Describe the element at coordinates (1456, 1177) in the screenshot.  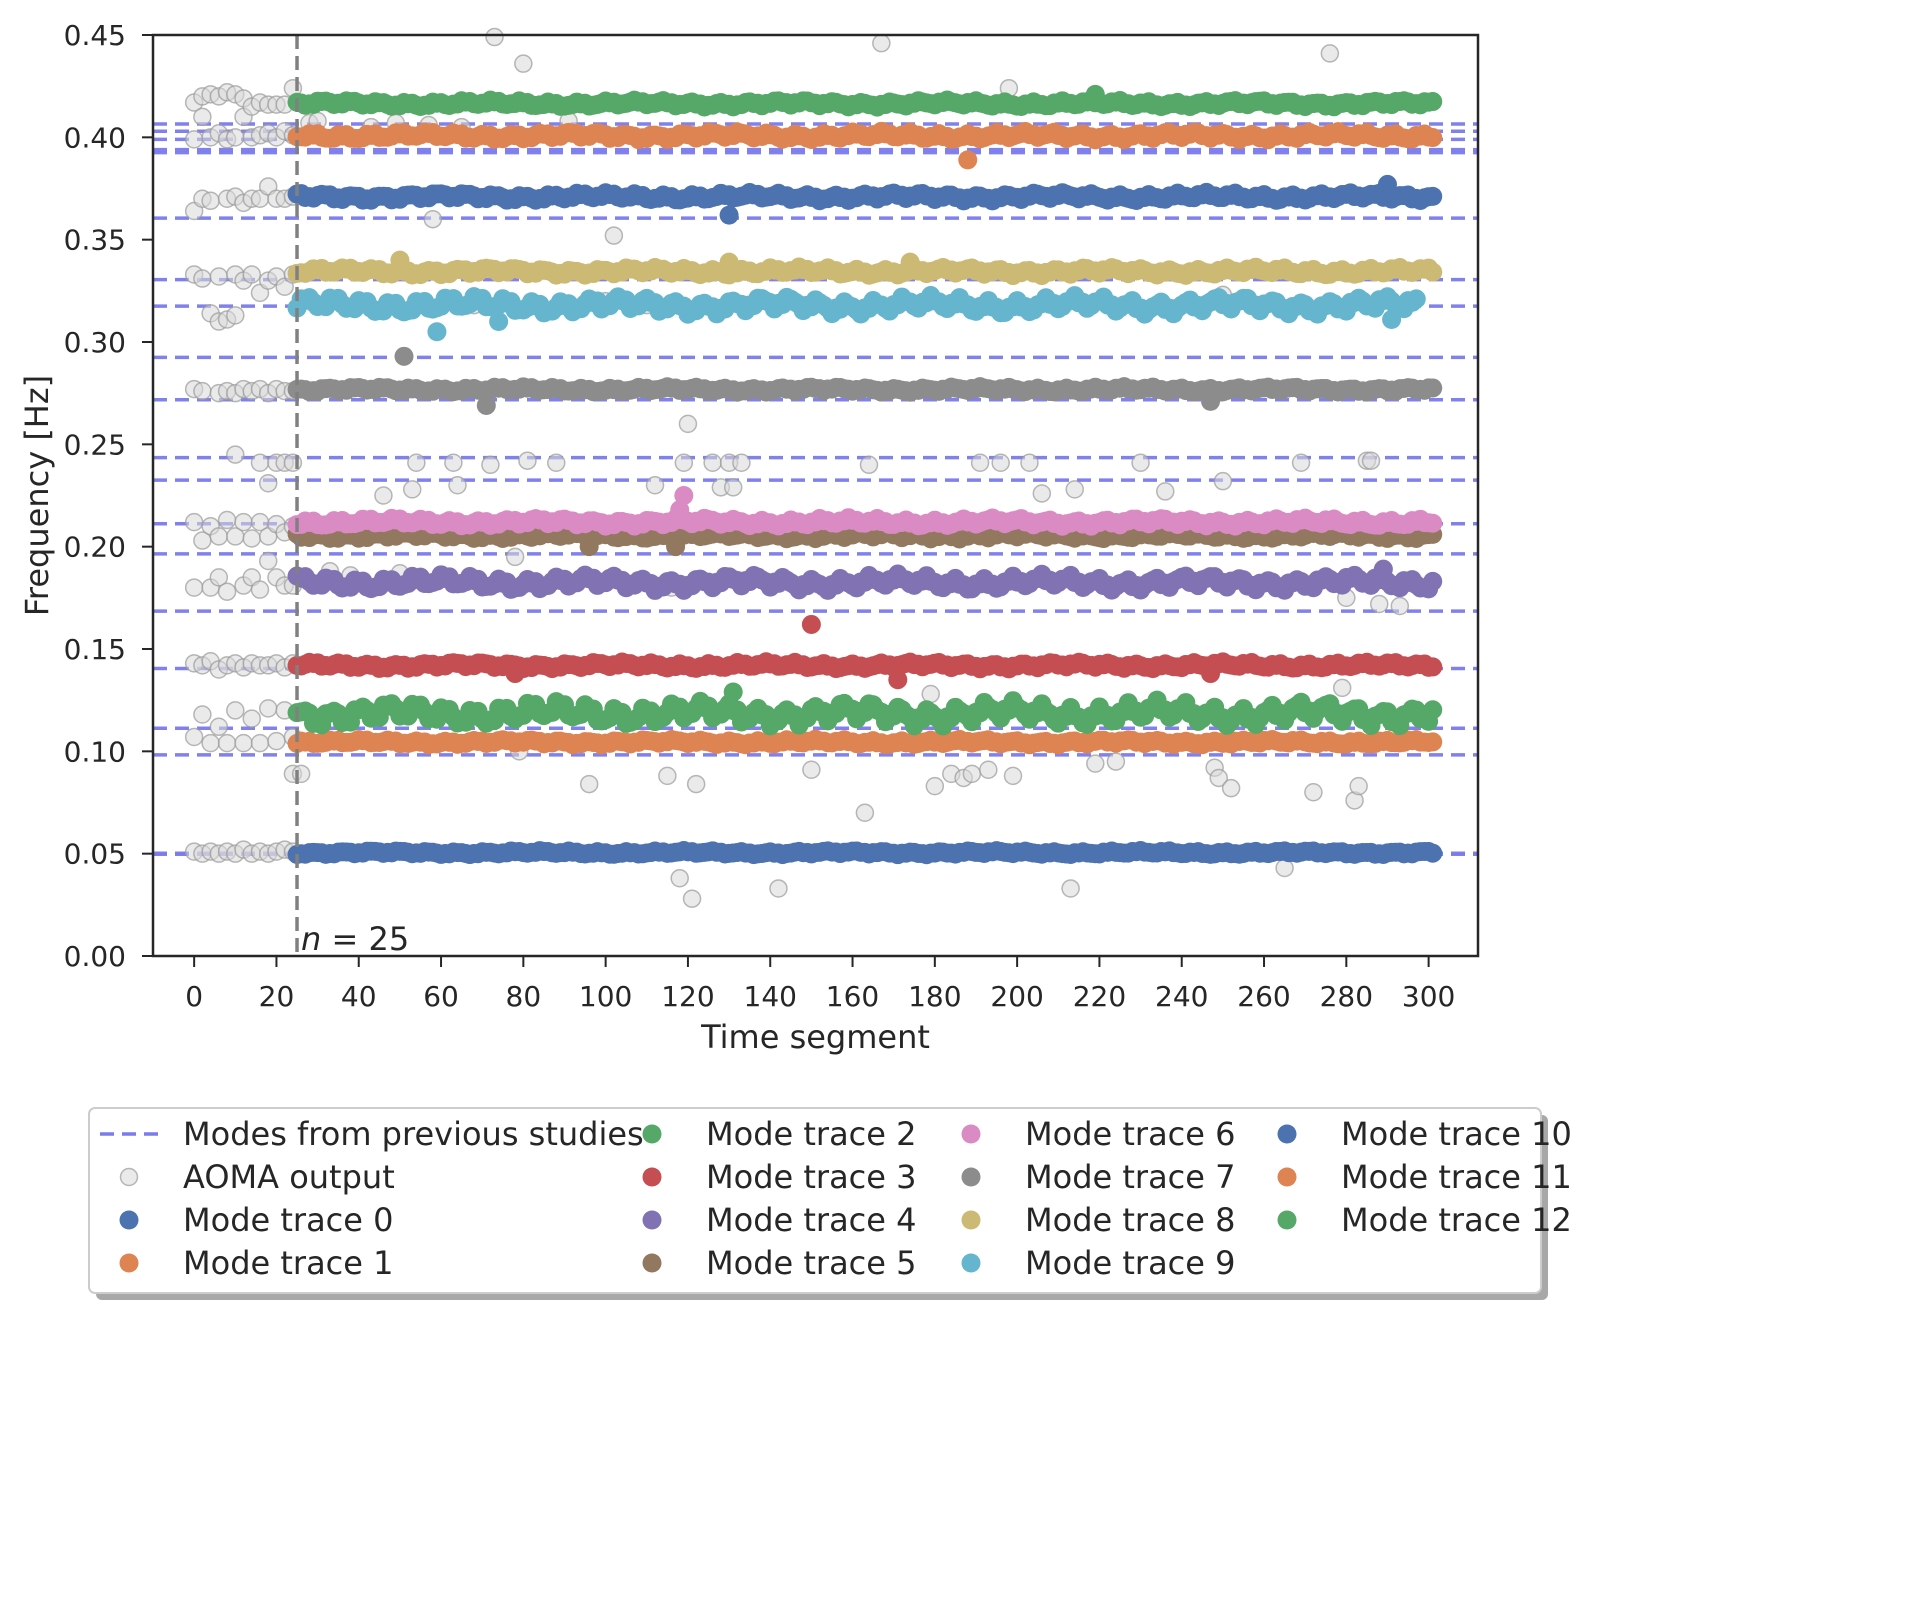
I see `legend-label: Mode trace 11` at that location.